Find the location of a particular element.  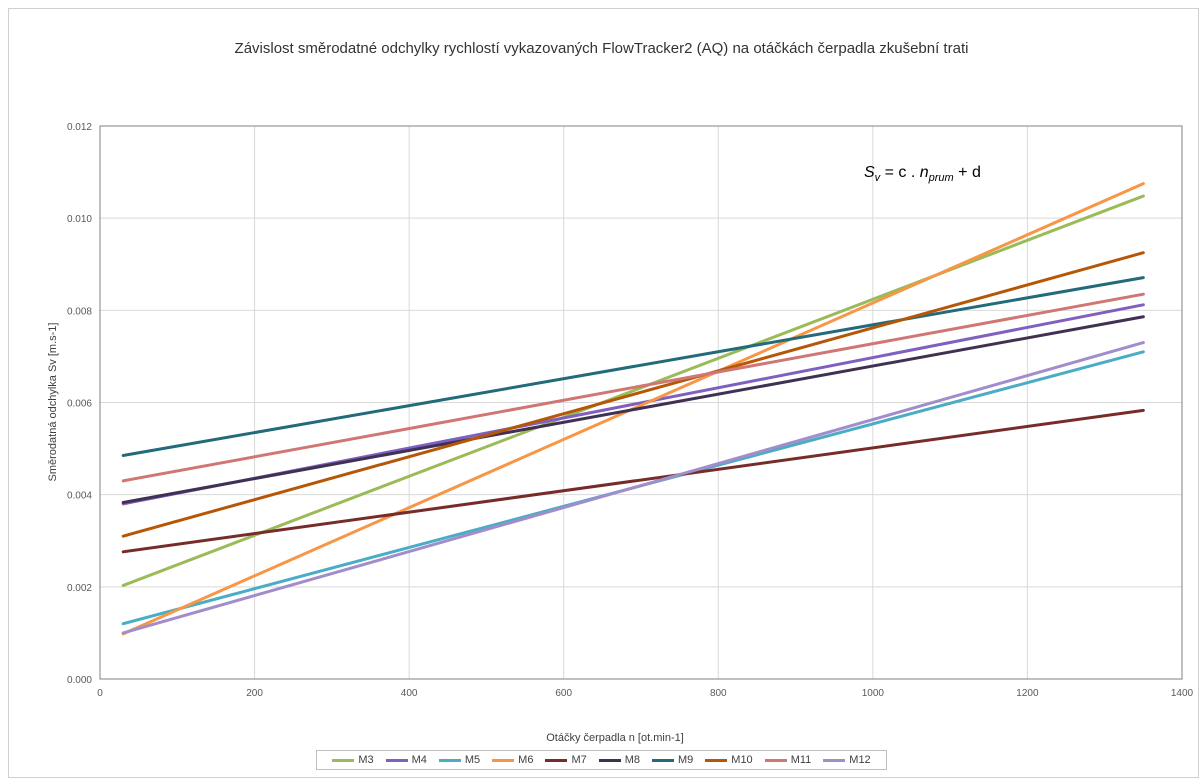

x-tick-label: 1200 is located at coordinates (1027, 693).